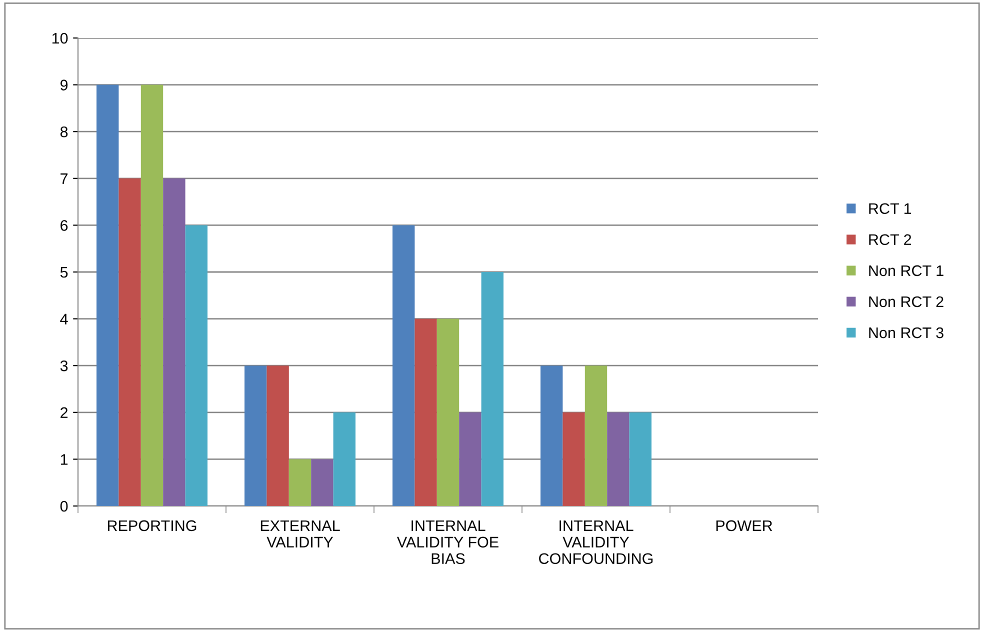 The height and width of the screenshot is (632, 984). I want to click on y-tick-label: 4, so click(64, 319).